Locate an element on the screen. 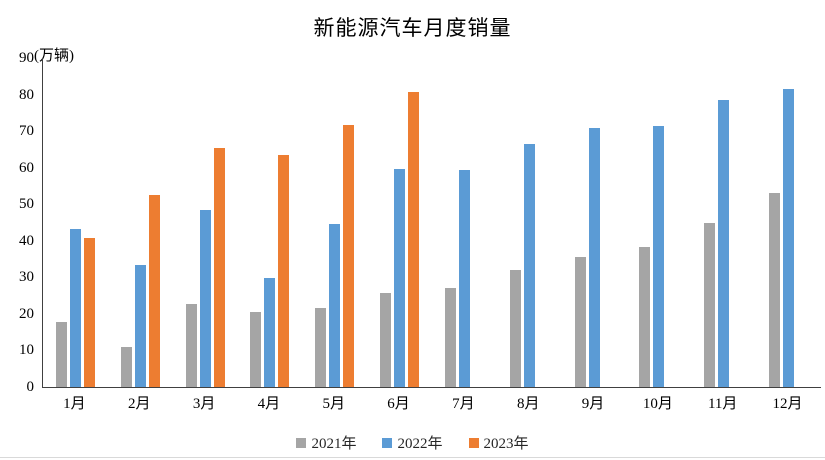 Image resolution: width=825 pixels, height=460 pixels. bar-group-10月 is located at coordinates (658, 222).